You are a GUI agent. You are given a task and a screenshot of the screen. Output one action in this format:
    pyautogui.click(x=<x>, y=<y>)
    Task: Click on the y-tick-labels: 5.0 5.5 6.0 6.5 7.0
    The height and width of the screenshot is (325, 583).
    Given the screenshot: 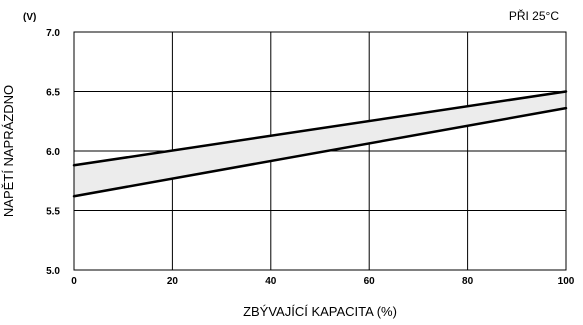 What is the action you would take?
    pyautogui.click(x=53, y=152)
    